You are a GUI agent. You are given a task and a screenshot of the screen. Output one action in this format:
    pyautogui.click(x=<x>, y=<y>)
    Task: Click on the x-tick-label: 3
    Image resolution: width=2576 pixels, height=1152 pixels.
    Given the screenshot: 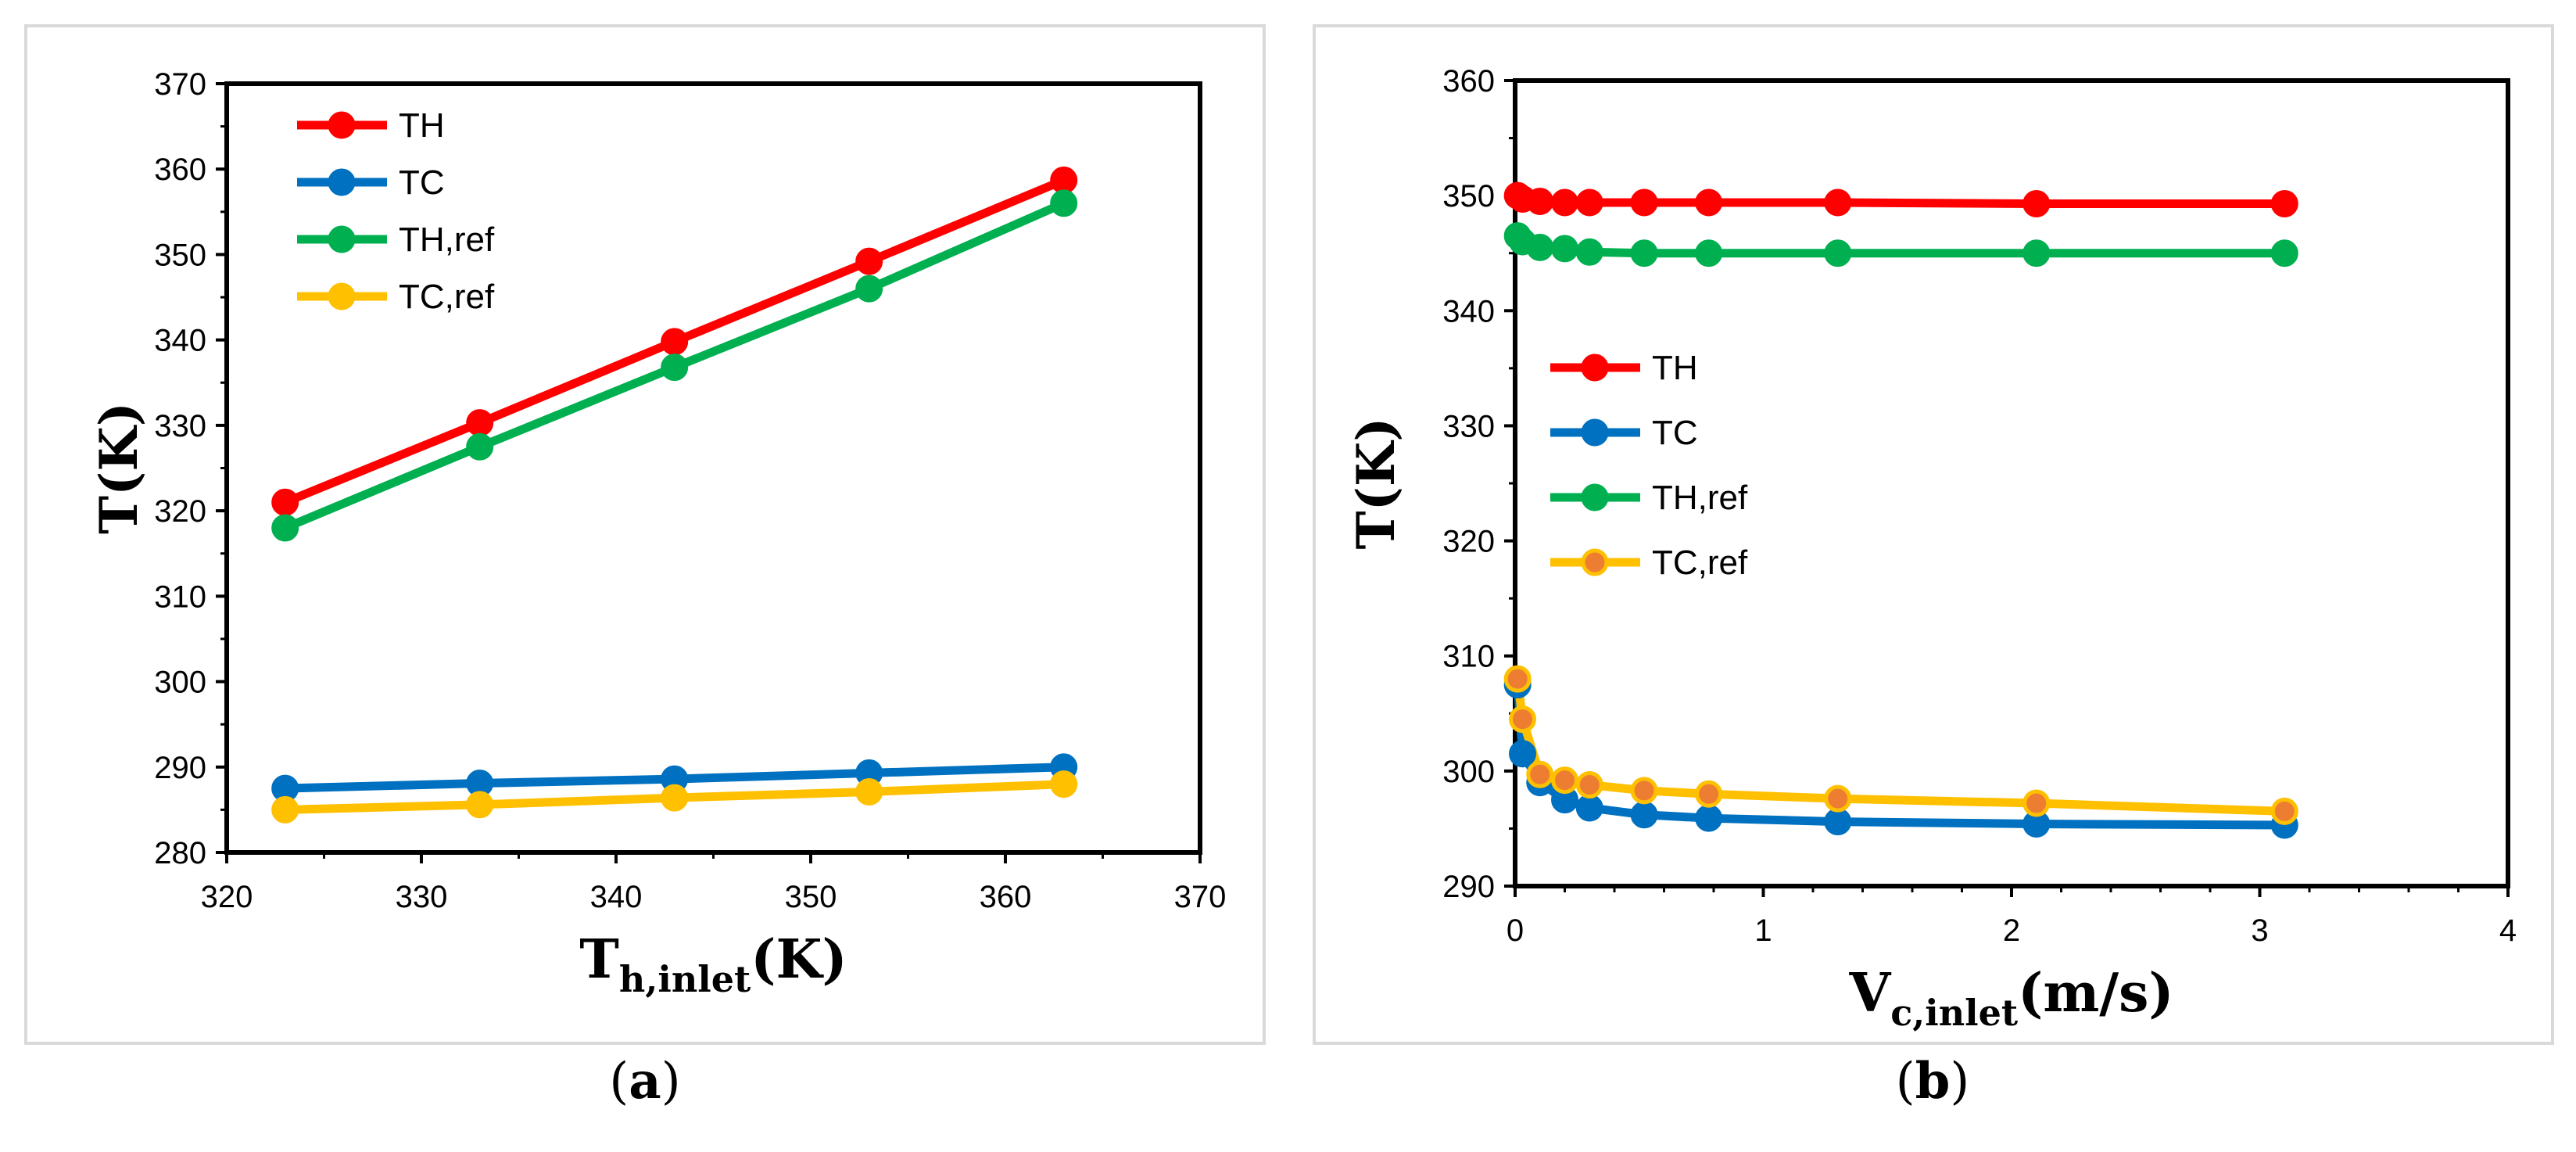 What is the action you would take?
    pyautogui.click(x=2259, y=930)
    